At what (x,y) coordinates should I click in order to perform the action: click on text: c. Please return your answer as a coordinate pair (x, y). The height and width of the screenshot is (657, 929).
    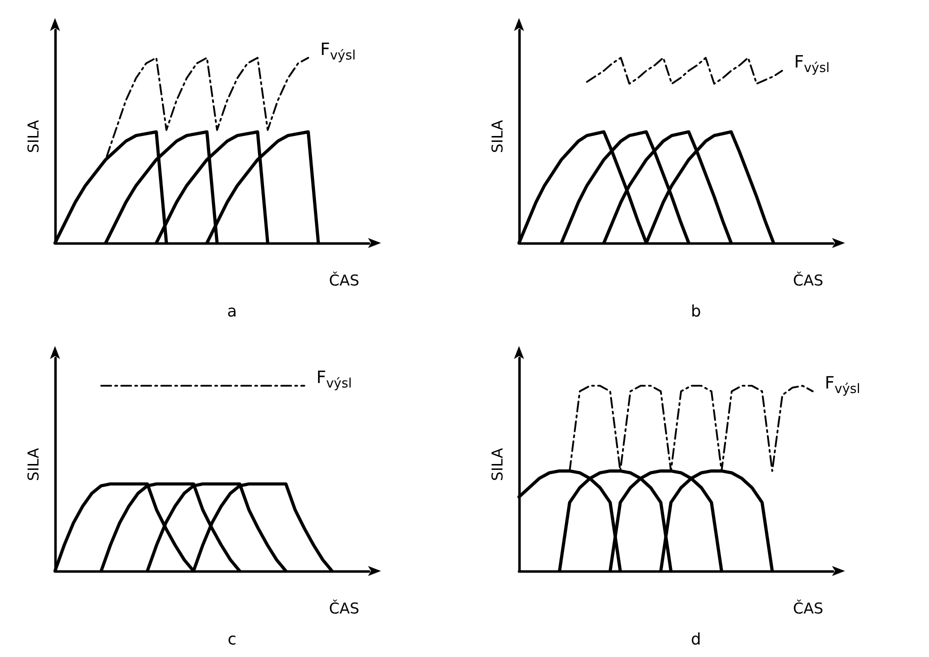
    Looking at the image, I should click on (232, 639).